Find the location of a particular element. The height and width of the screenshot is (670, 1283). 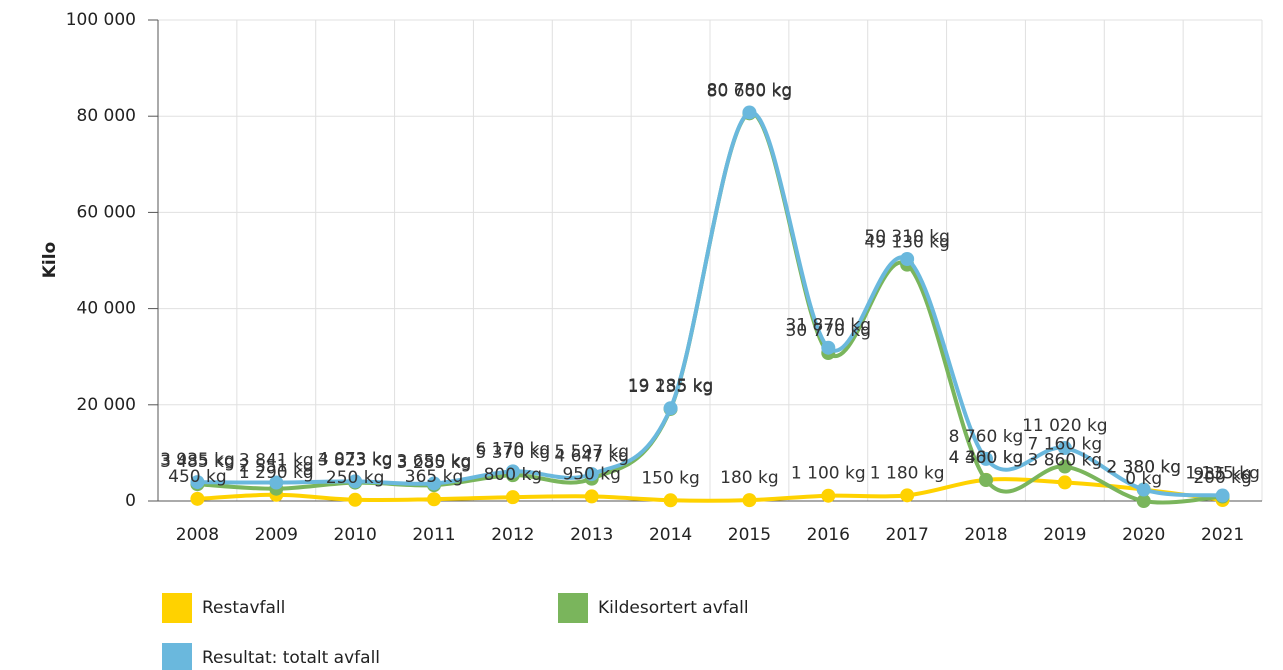

data-label: 4 073 kg is located at coordinates (355, 459).